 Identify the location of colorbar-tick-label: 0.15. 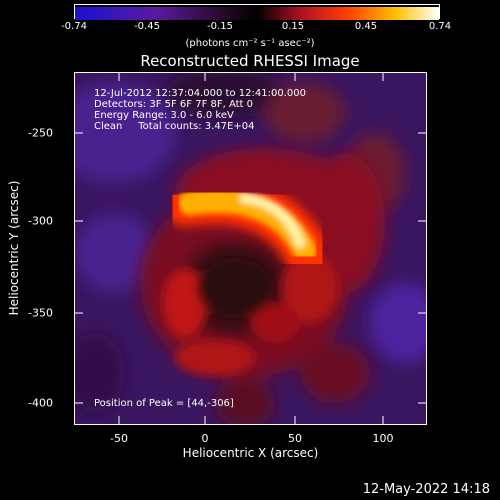
(293, 26).